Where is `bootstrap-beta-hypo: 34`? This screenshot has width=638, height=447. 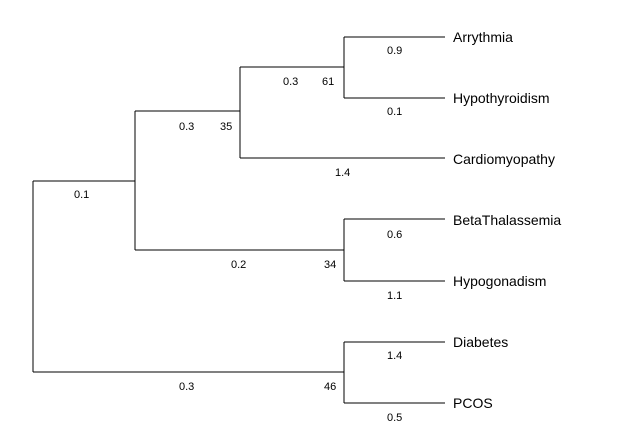 bootstrap-beta-hypo: 34 is located at coordinates (330, 265).